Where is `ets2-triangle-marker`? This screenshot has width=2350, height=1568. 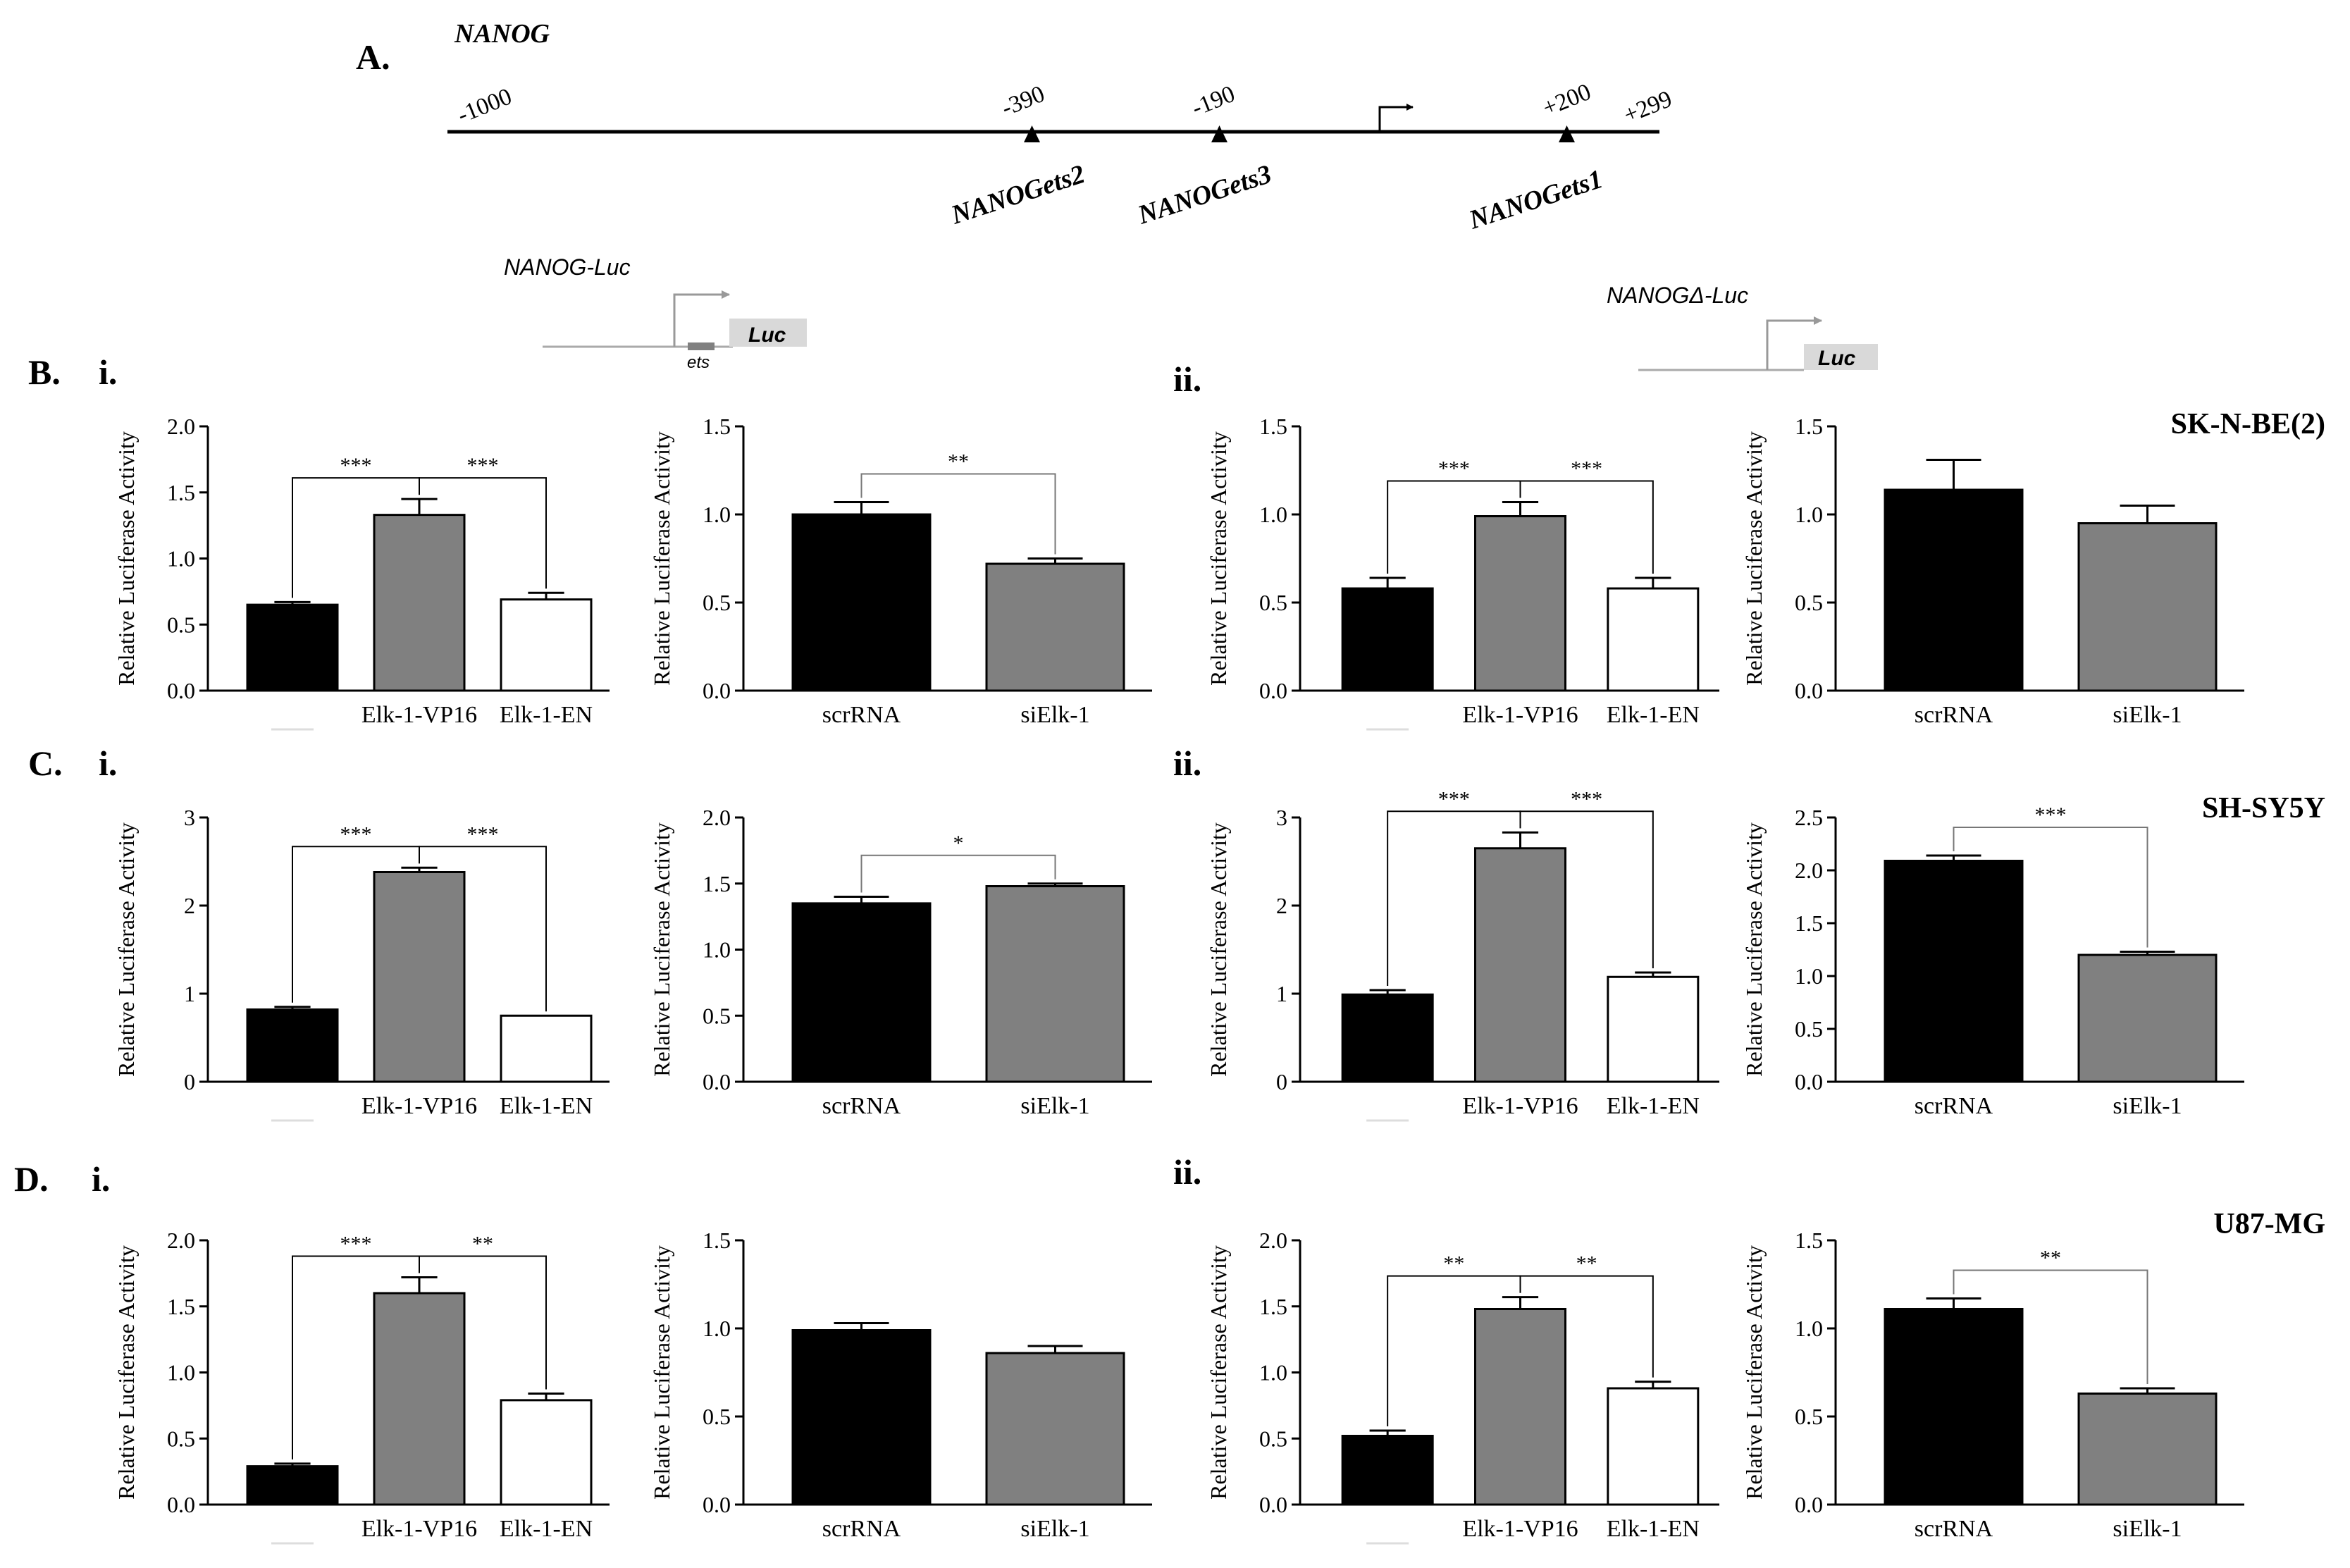 ets2-triangle-marker is located at coordinates (1032, 133).